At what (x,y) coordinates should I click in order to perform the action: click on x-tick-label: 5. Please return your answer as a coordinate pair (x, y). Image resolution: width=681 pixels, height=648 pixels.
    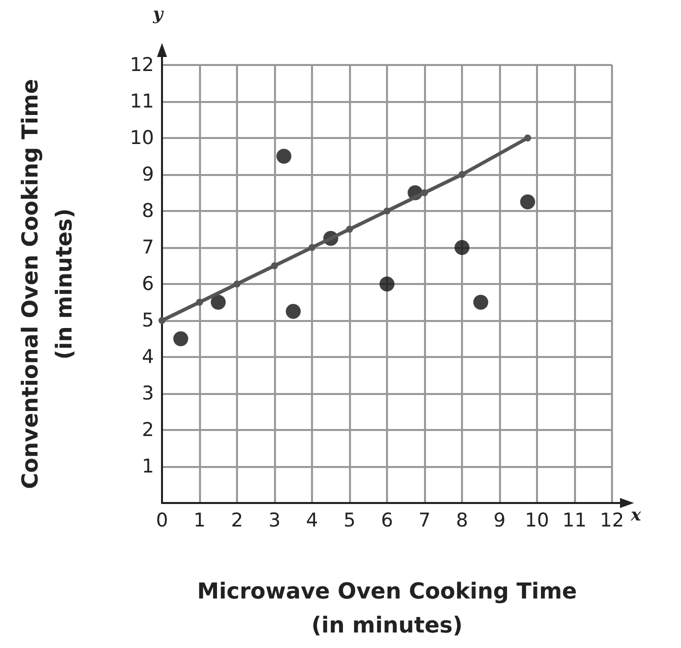
    Looking at the image, I should click on (349, 521).